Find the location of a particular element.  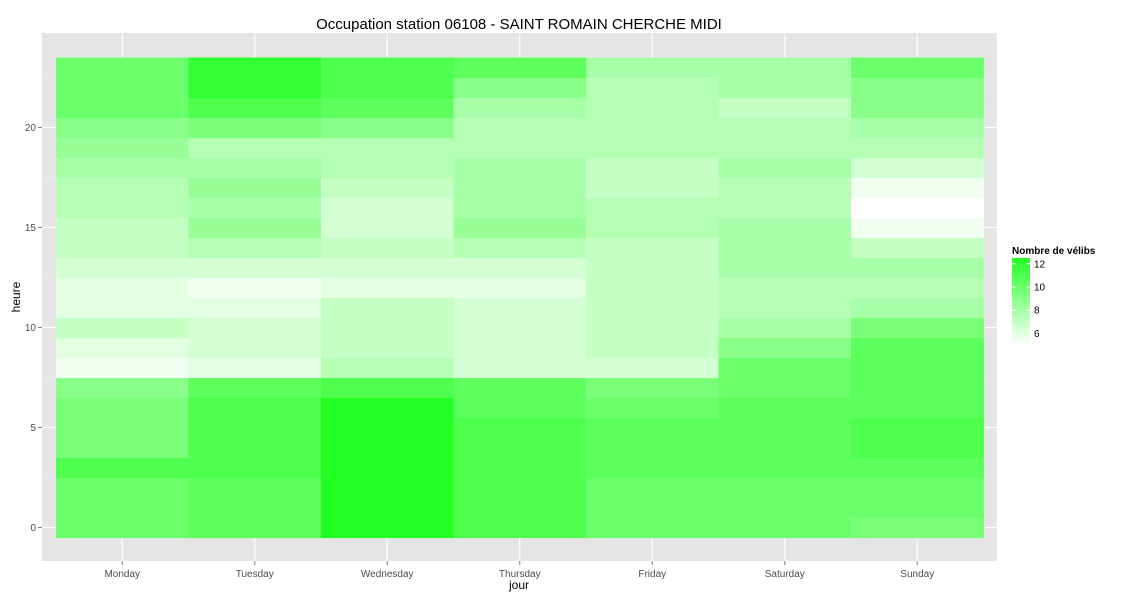

x-tick-label: Friday is located at coordinates (652, 574).